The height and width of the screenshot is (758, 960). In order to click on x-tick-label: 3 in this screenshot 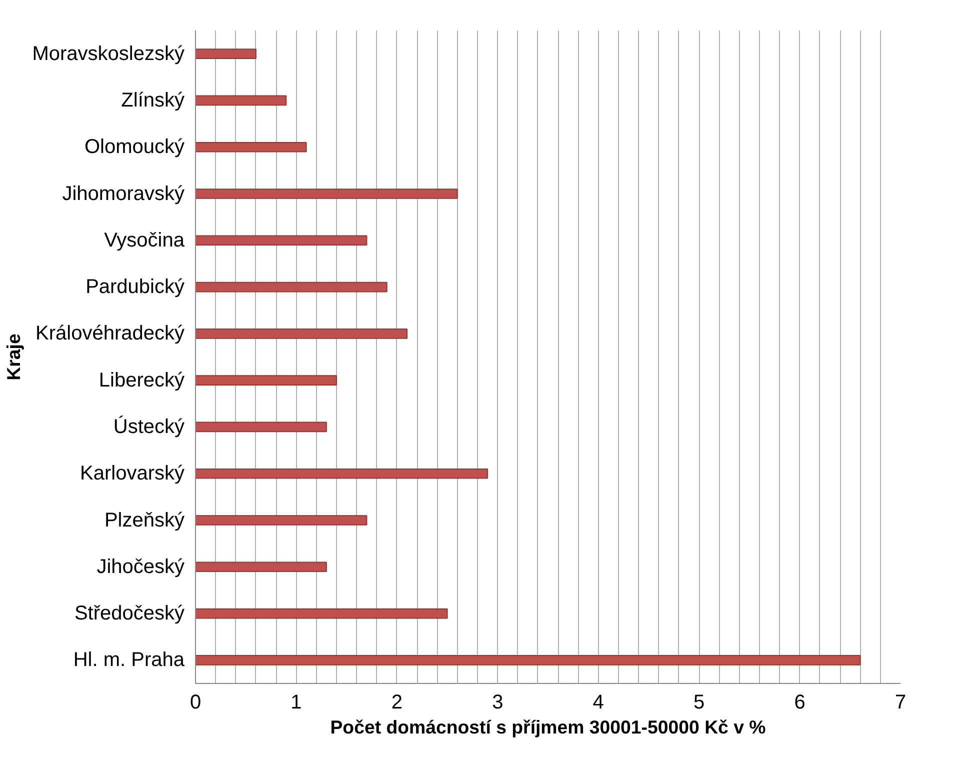, I will do `click(498, 703)`.